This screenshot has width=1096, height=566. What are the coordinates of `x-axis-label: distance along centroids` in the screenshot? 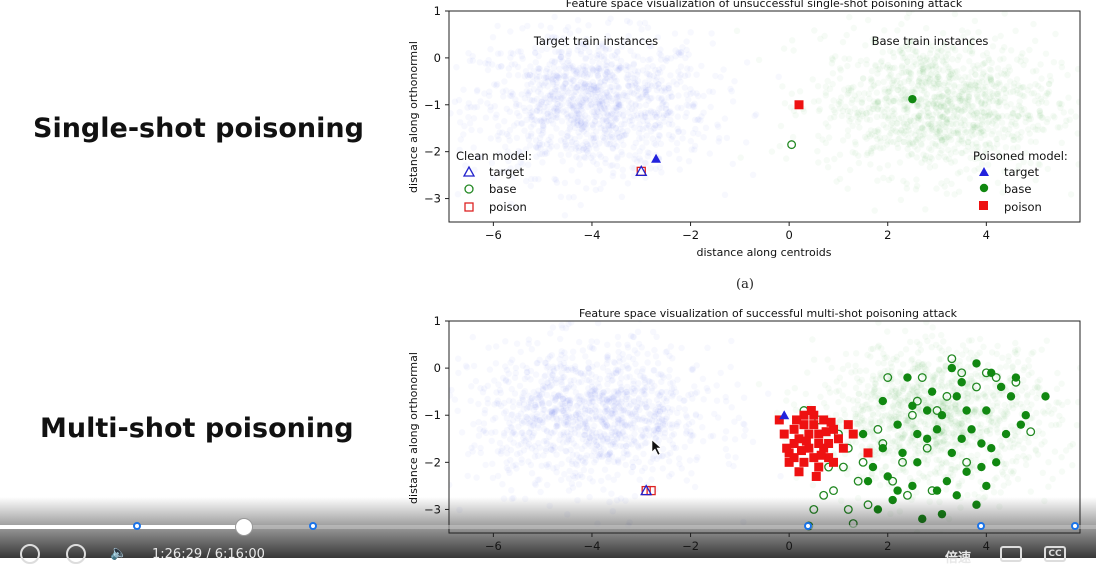 It's located at (764, 252).